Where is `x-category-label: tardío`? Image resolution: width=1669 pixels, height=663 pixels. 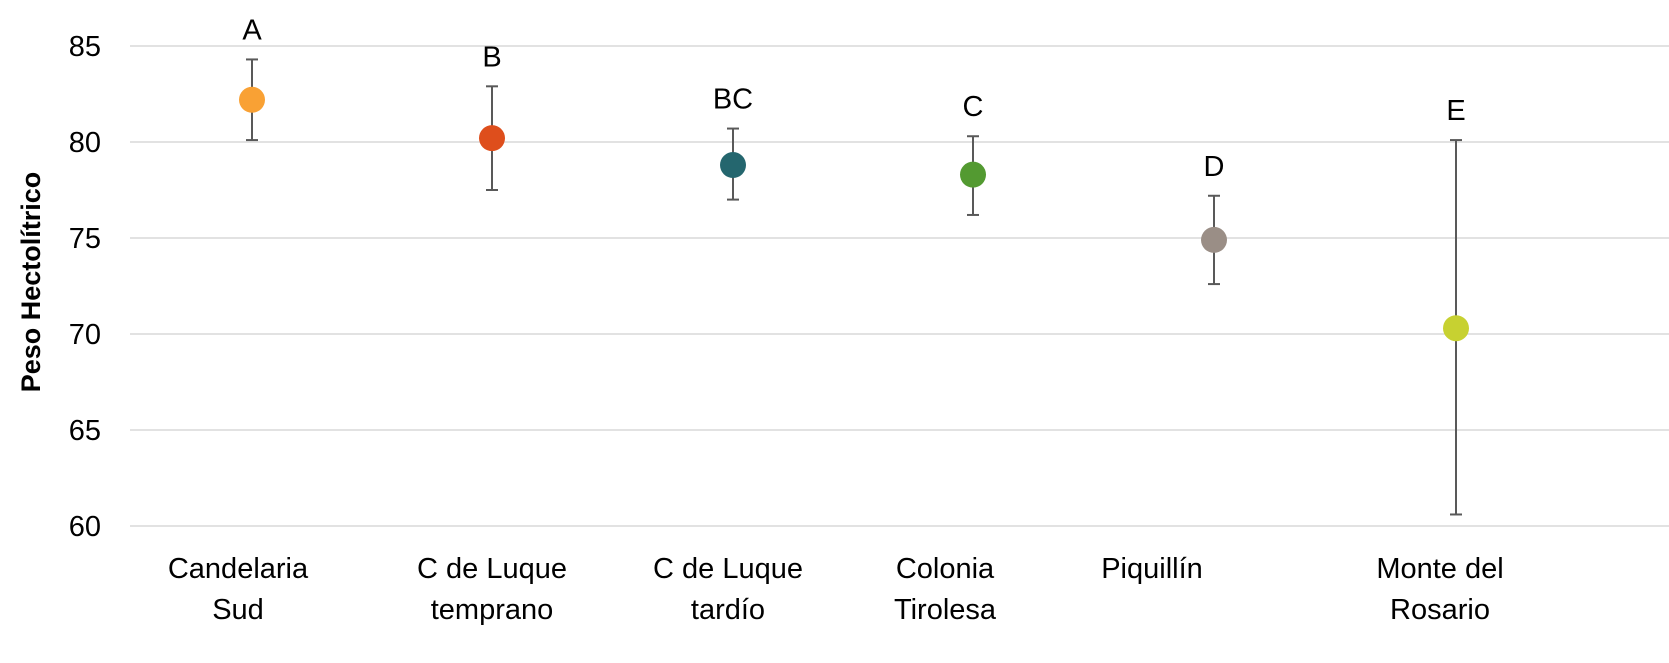
x-category-label: tardío is located at coordinates (728, 610).